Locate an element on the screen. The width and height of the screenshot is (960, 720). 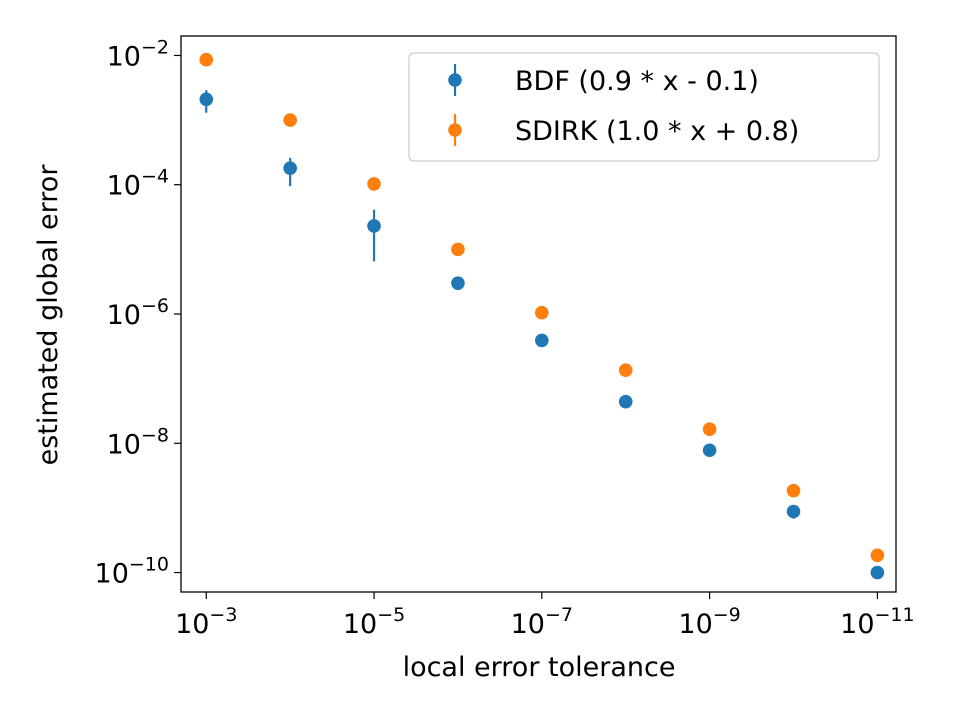
x-tick-label: 10⁻⁵ is located at coordinates (374, 622).